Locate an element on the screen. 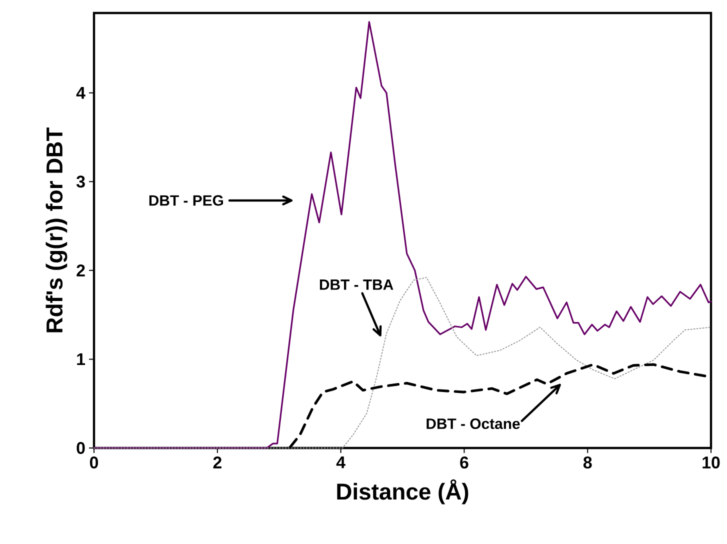  x-tick-label: 0 is located at coordinates (94, 462).